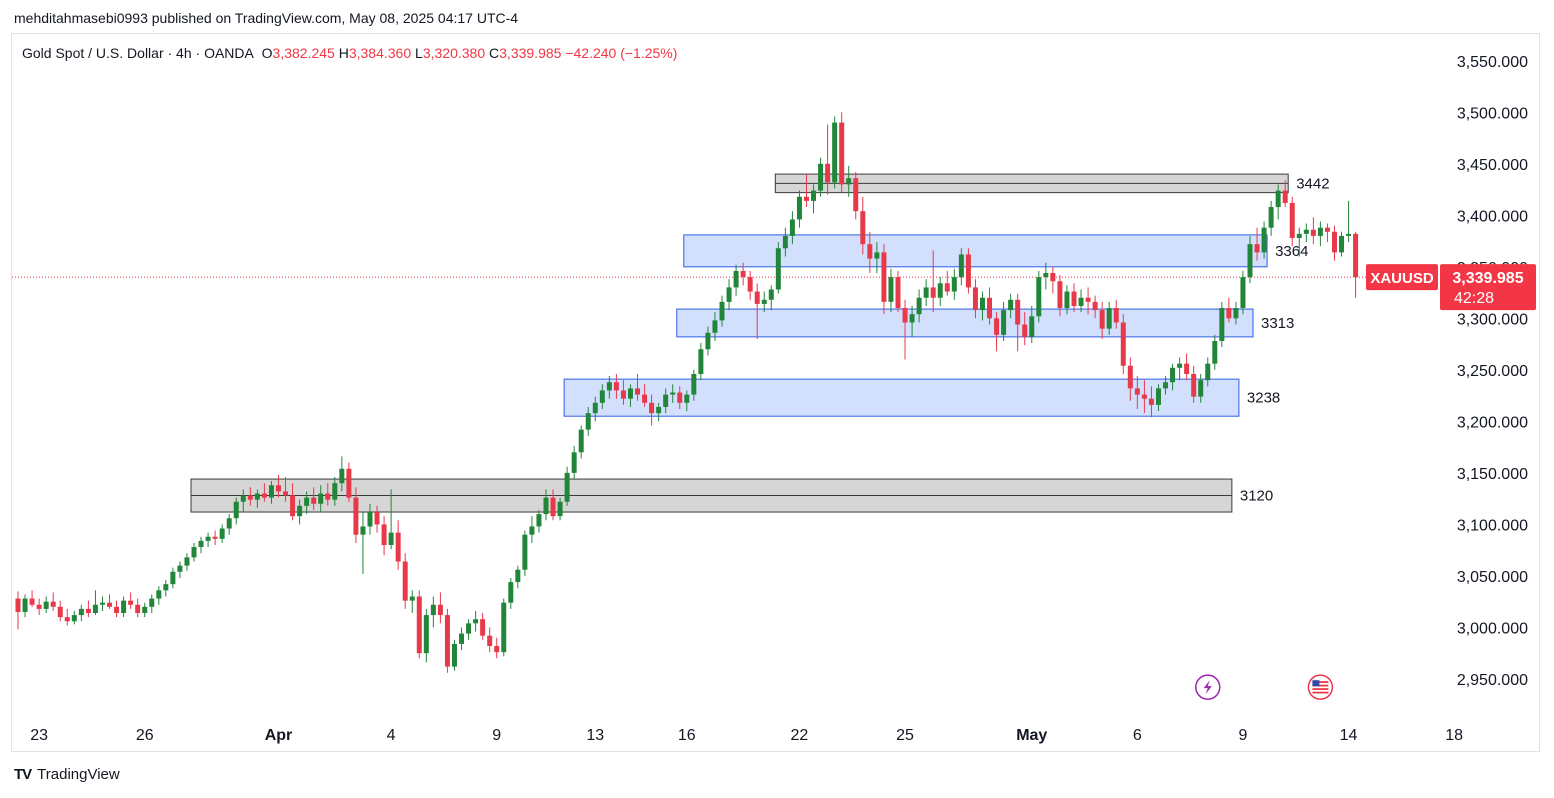  What do you see at coordinates (1488, 287) in the screenshot?
I see `price-tag` at bounding box center [1488, 287].